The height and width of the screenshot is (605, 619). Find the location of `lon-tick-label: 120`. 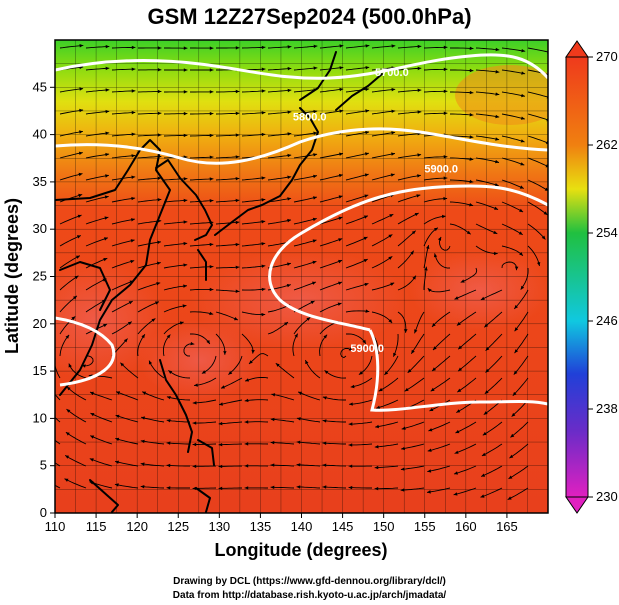

lon-tick-label: 120 is located at coordinates (137, 526).